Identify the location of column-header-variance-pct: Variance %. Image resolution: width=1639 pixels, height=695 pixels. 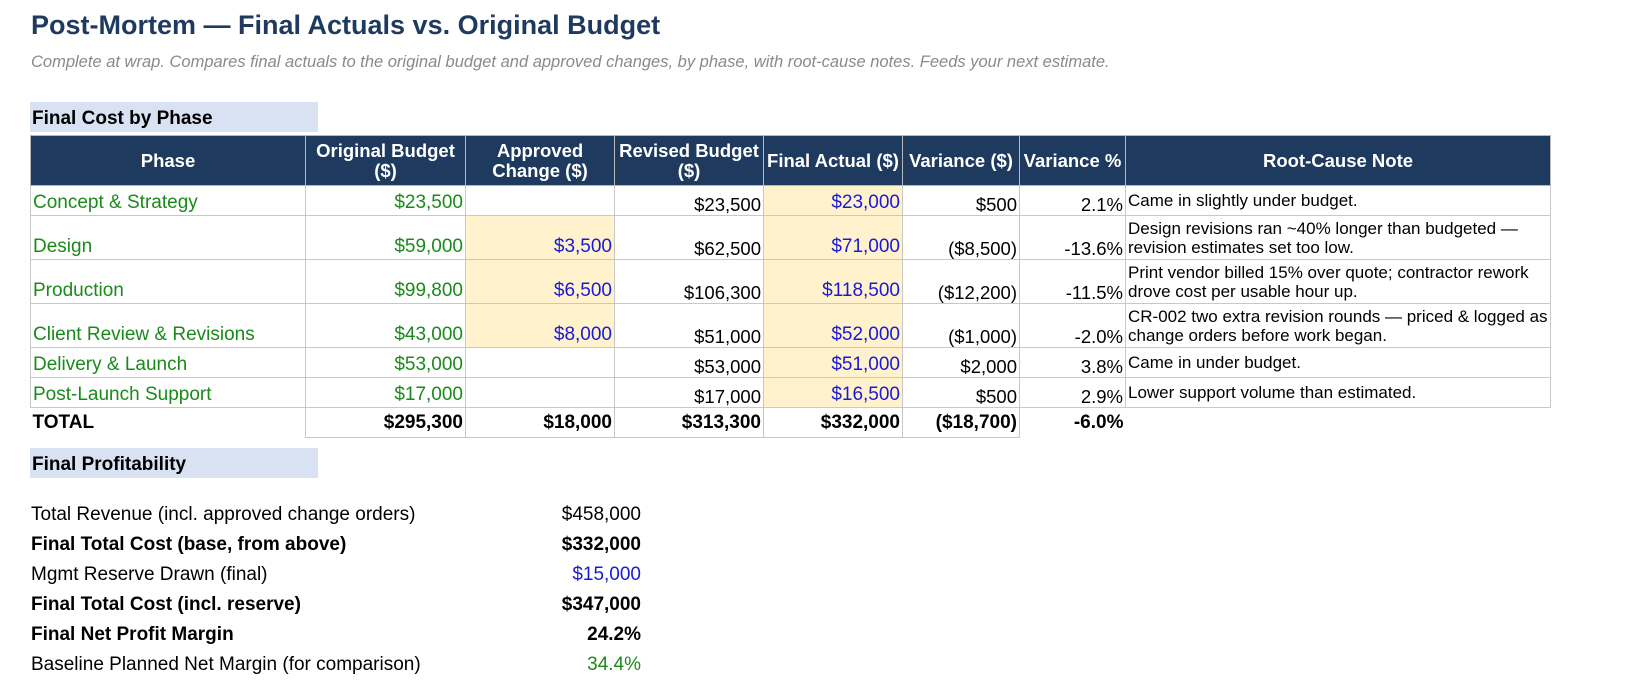
(1072, 160).